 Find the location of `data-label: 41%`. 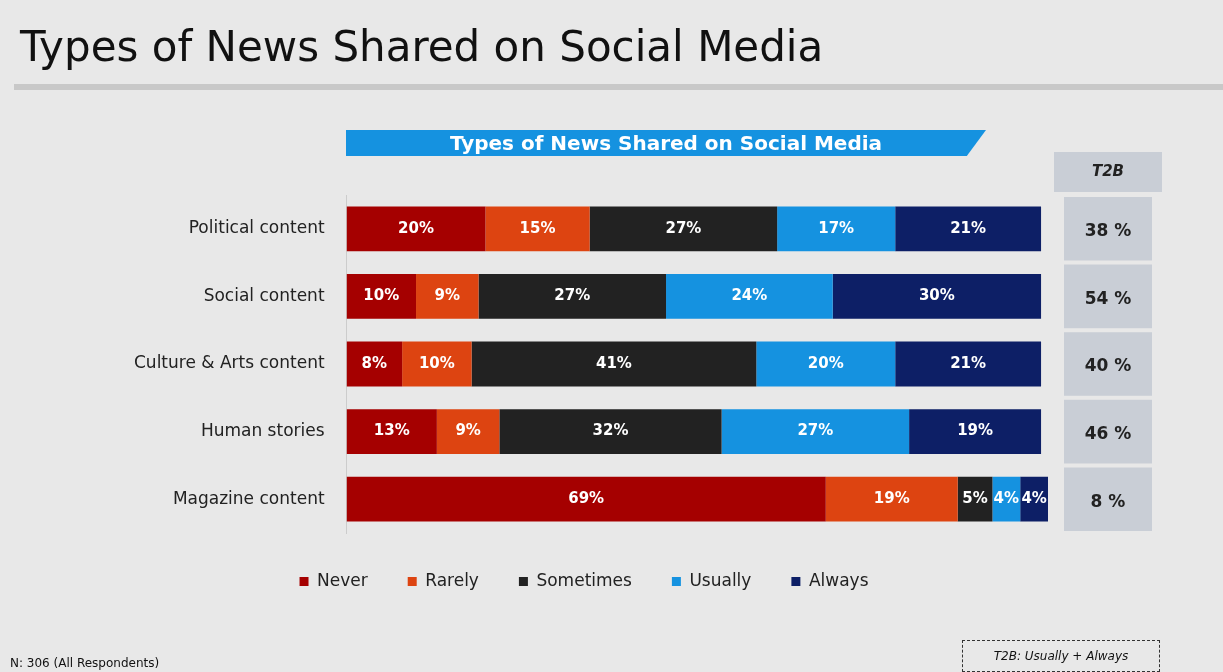

data-label: 41% is located at coordinates (614, 362).